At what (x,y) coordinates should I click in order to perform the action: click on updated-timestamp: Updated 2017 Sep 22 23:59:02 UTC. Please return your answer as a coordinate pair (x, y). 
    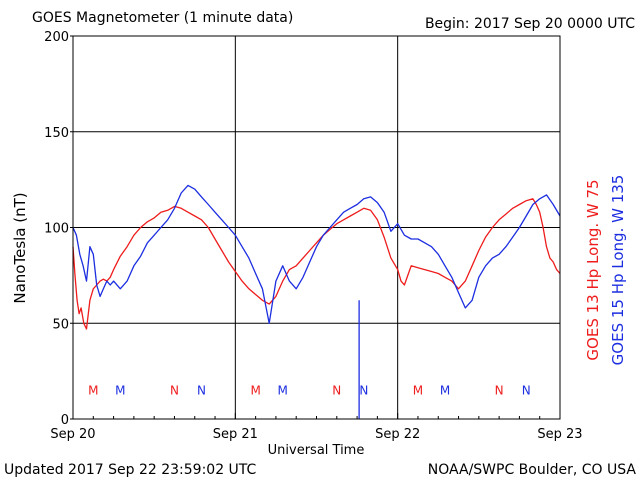
    Looking at the image, I should click on (130, 470).